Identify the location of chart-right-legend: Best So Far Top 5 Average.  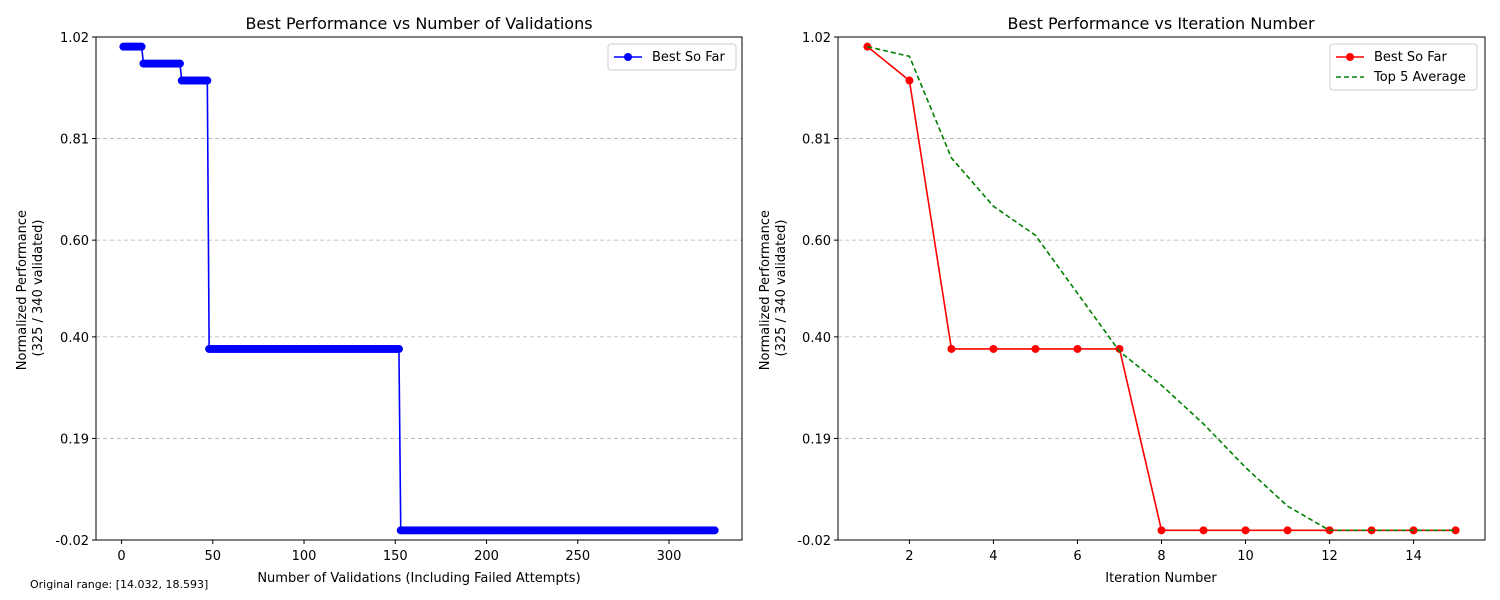
(1403, 67).